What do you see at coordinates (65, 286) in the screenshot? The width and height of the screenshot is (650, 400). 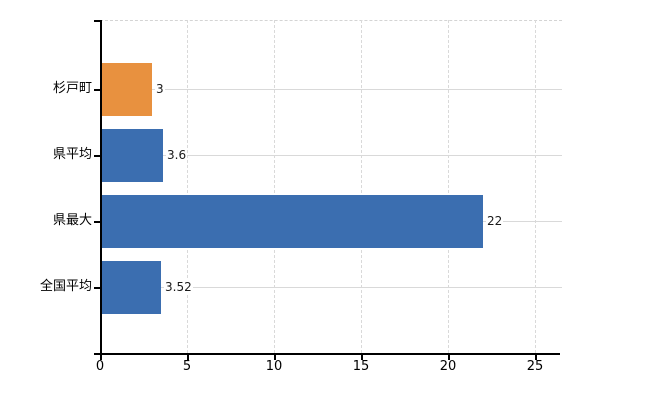 I see `category-label: 全国平均` at bounding box center [65, 286].